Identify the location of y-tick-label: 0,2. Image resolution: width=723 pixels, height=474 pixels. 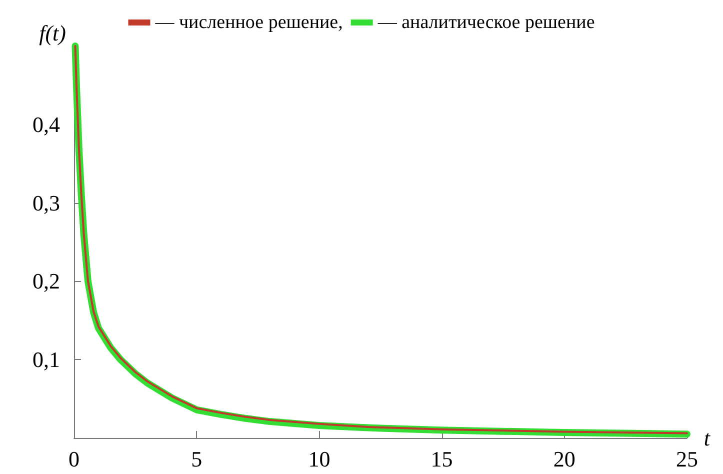
(46, 281).